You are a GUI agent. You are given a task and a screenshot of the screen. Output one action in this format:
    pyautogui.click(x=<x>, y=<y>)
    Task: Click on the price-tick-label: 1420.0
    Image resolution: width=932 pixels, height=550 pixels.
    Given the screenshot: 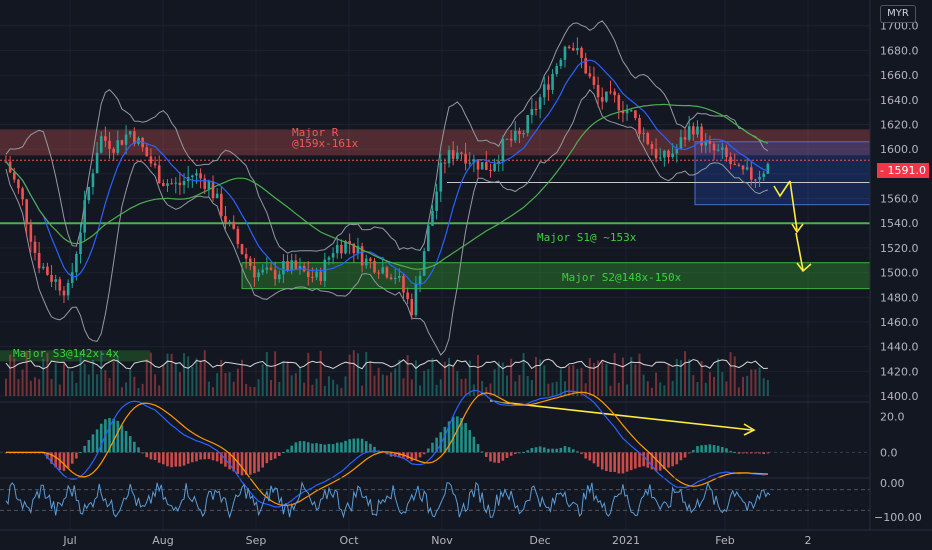 What is the action you would take?
    pyautogui.click(x=899, y=371)
    